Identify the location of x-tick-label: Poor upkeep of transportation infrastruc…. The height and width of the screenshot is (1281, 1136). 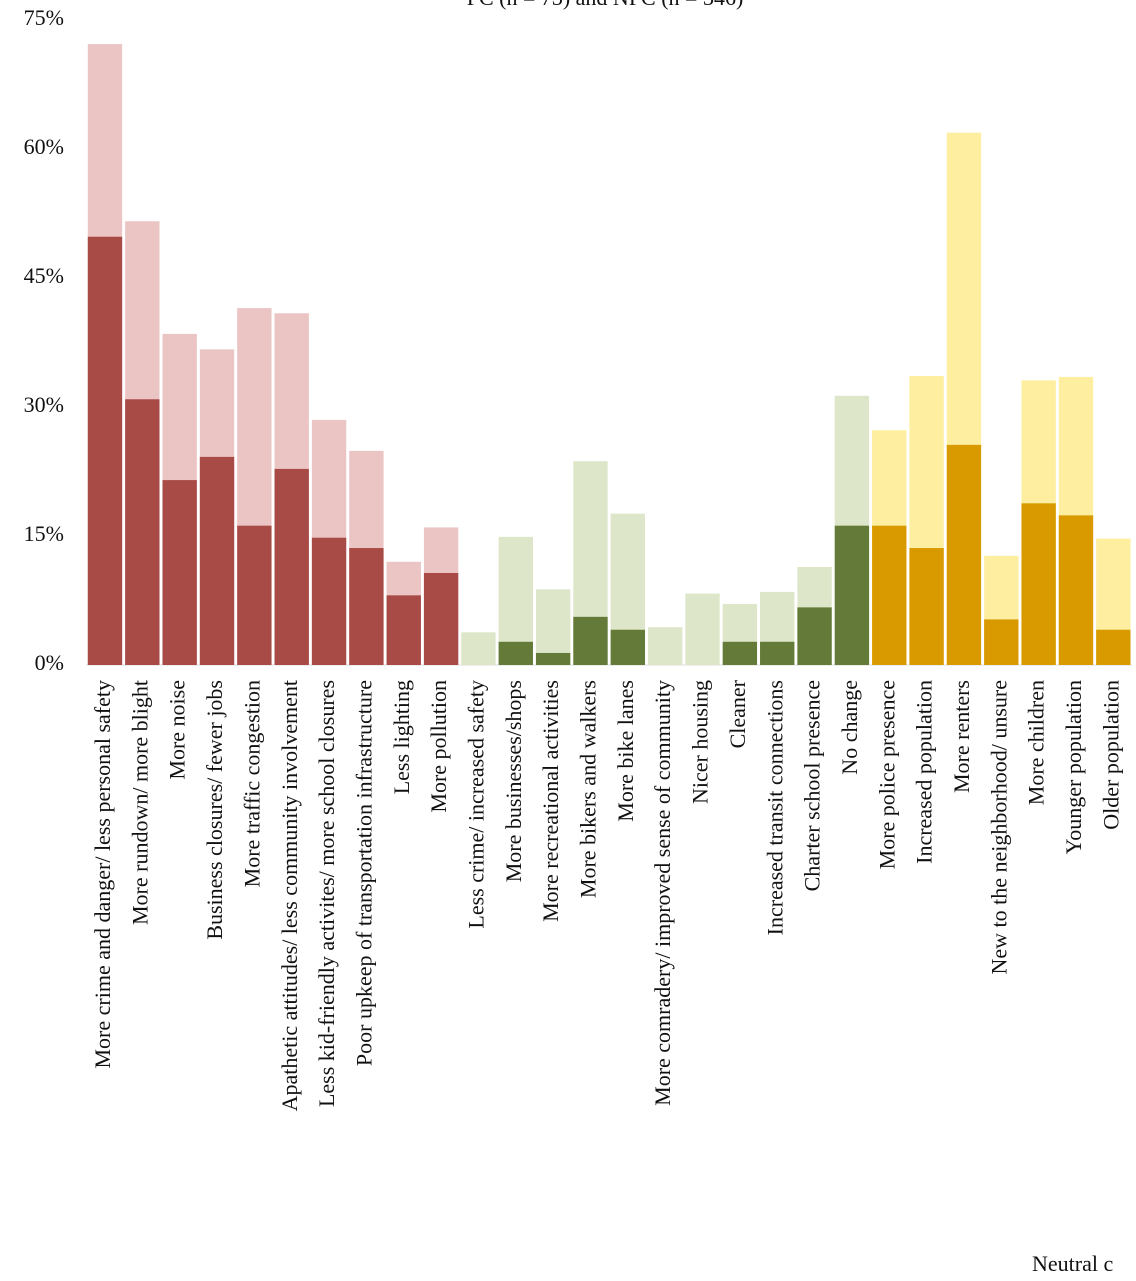
(363, 873).